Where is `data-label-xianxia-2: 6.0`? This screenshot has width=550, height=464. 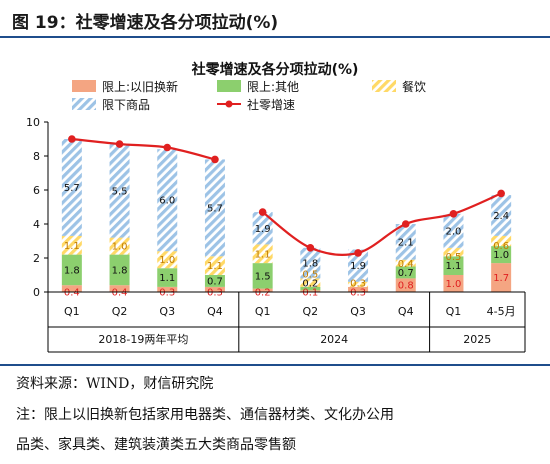 data-label-xianxia-2: 6.0 is located at coordinates (167, 201).